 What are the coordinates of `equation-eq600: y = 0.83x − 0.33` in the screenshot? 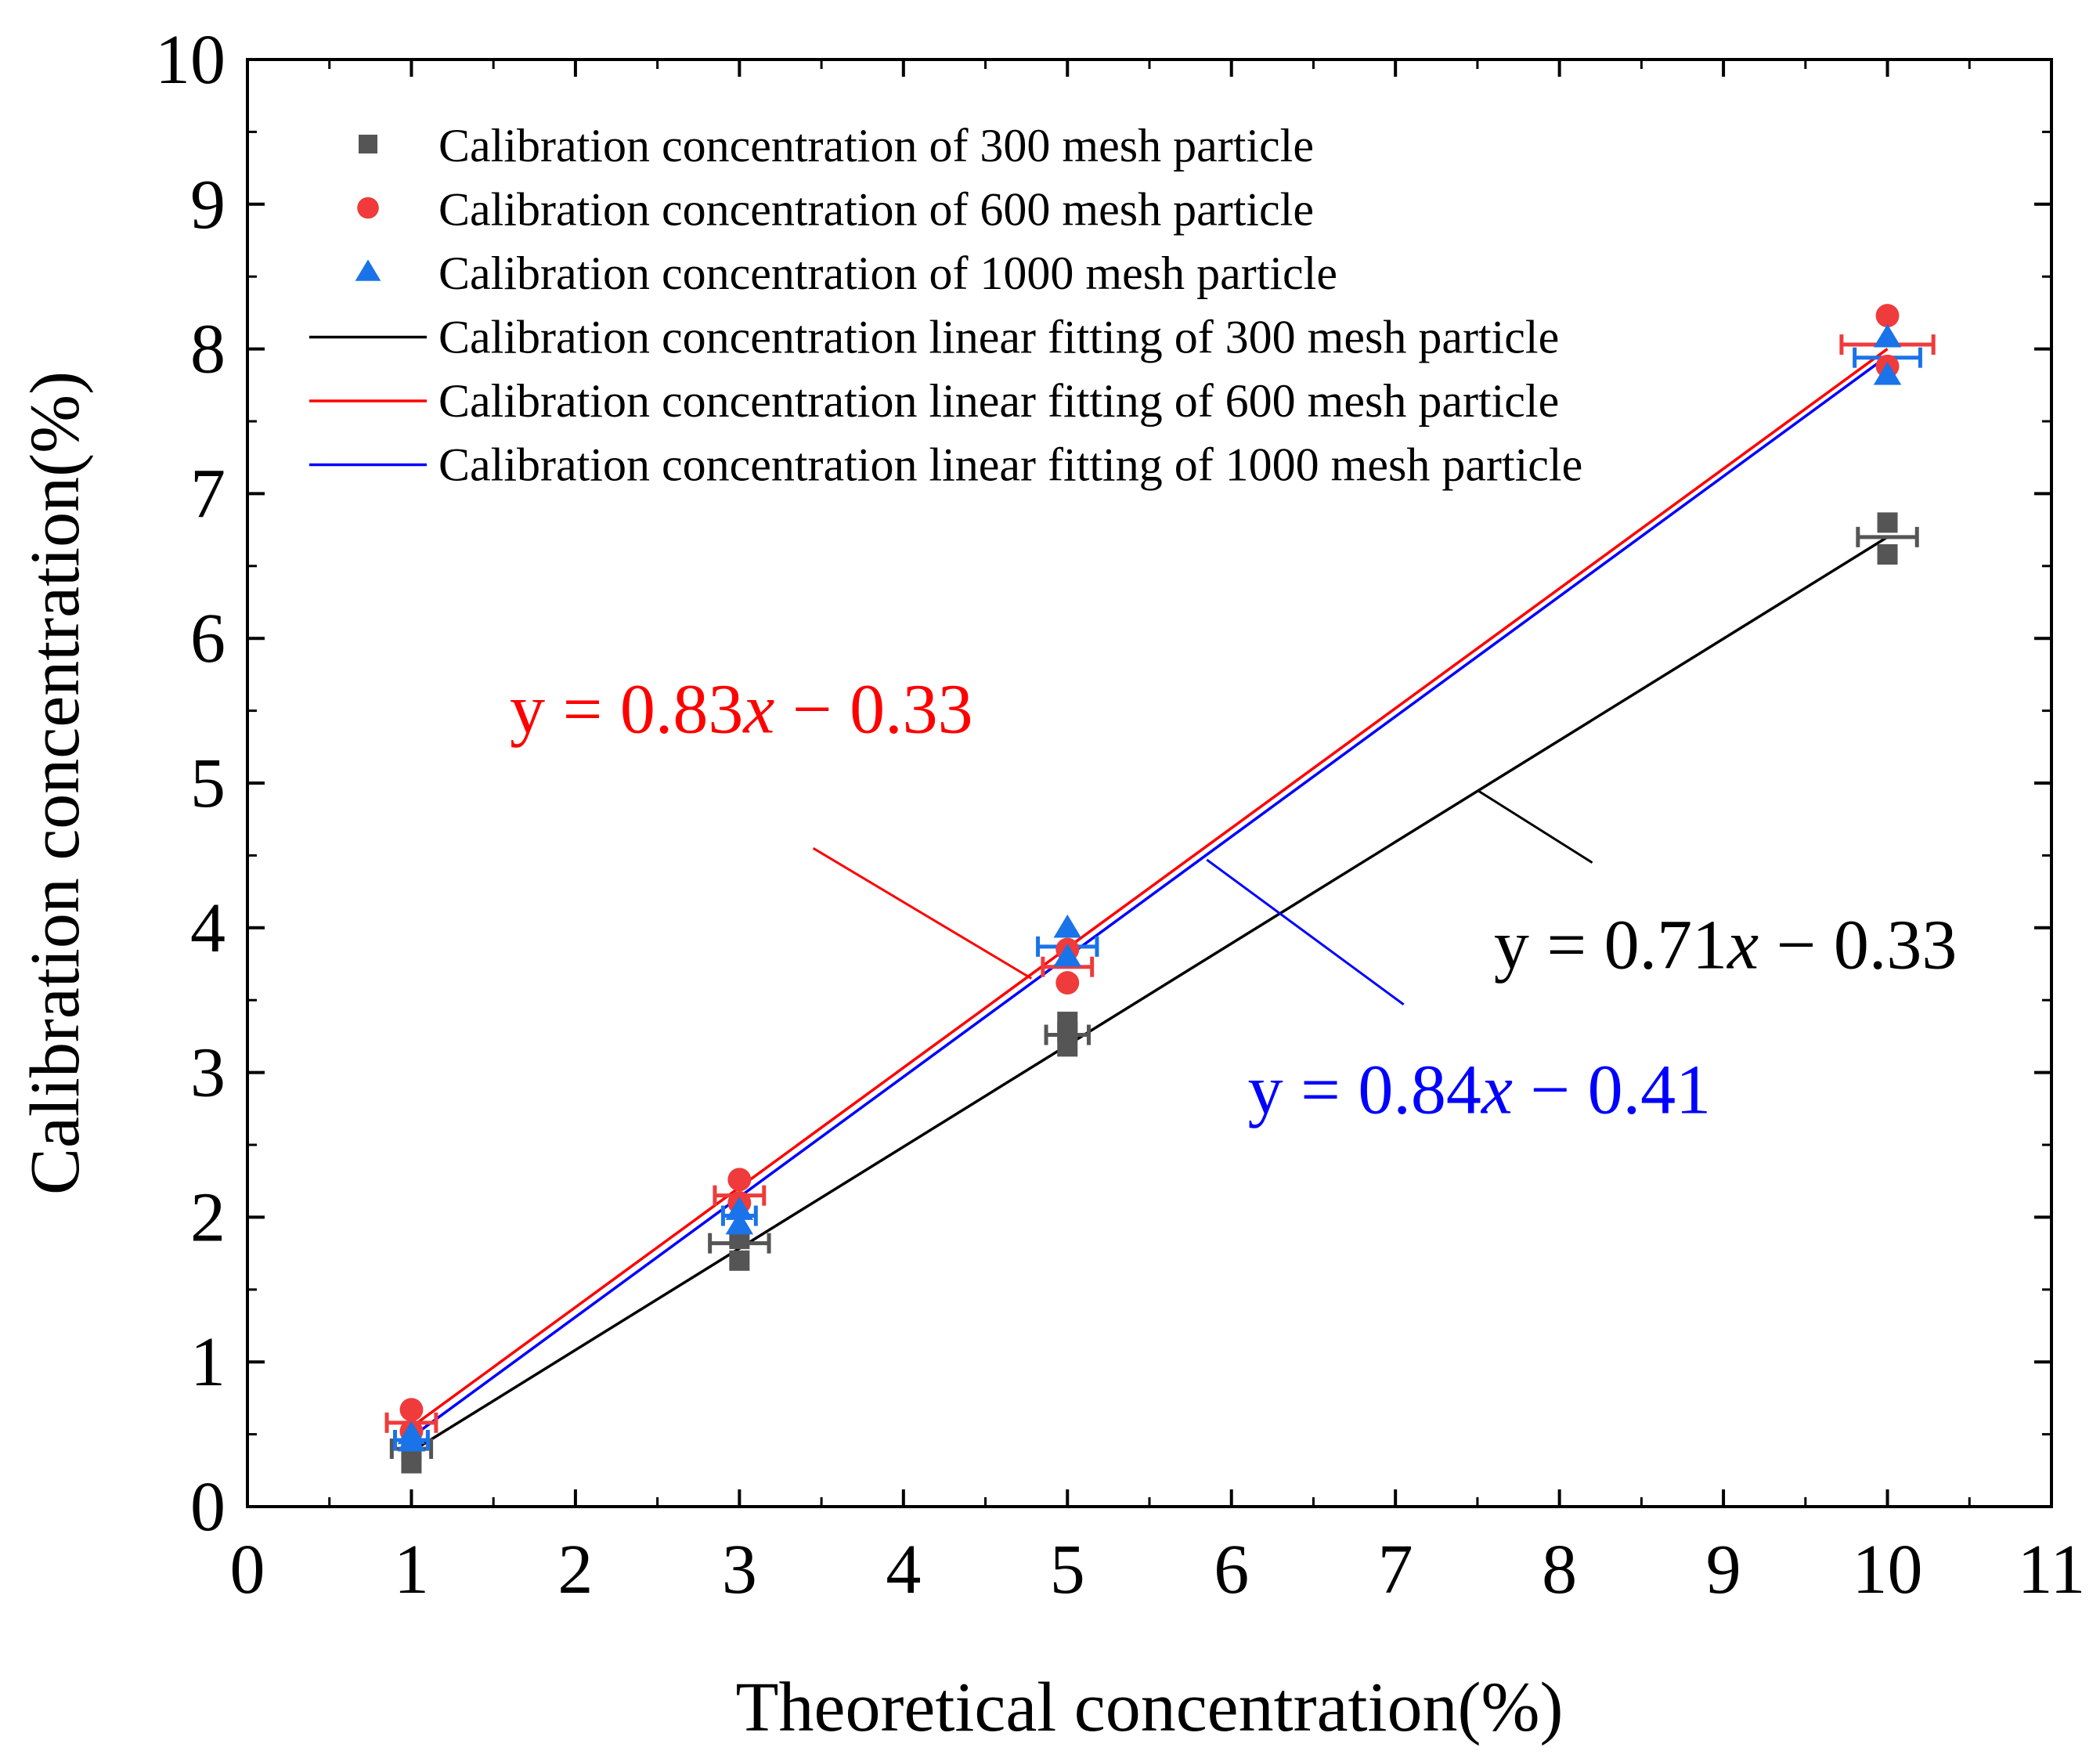 It's located at (741, 709).